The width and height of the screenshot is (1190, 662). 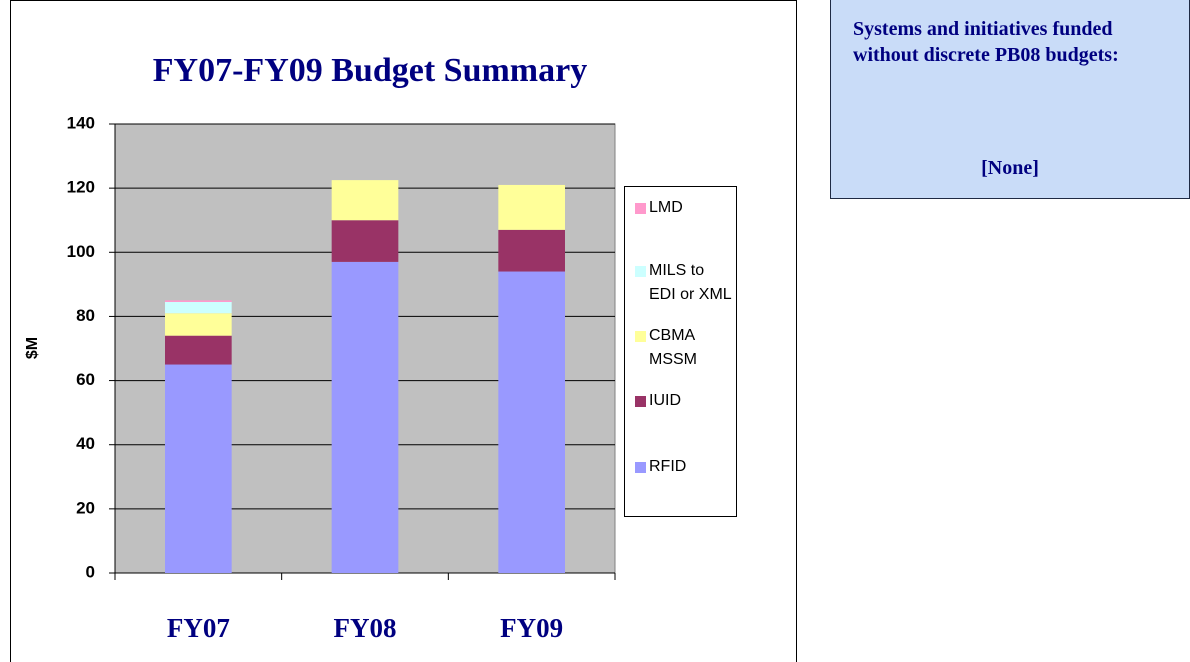 I want to click on legend-label: LMD, so click(x=666, y=207).